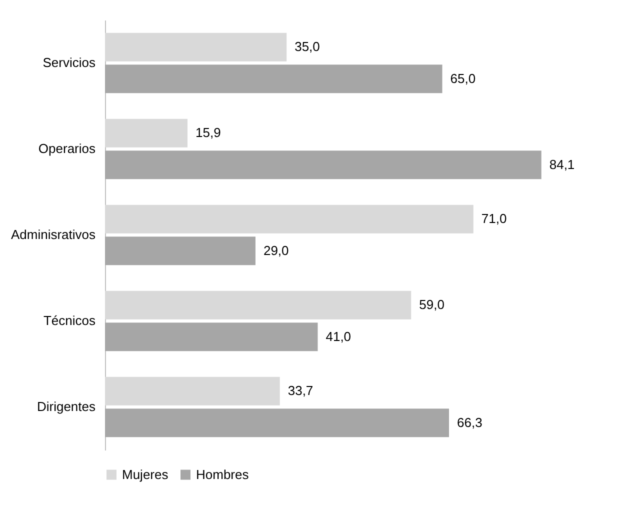 Image resolution: width=643 pixels, height=520 pixels. What do you see at coordinates (307, 46) in the screenshot?
I see `data-label: 35,0` at bounding box center [307, 46].